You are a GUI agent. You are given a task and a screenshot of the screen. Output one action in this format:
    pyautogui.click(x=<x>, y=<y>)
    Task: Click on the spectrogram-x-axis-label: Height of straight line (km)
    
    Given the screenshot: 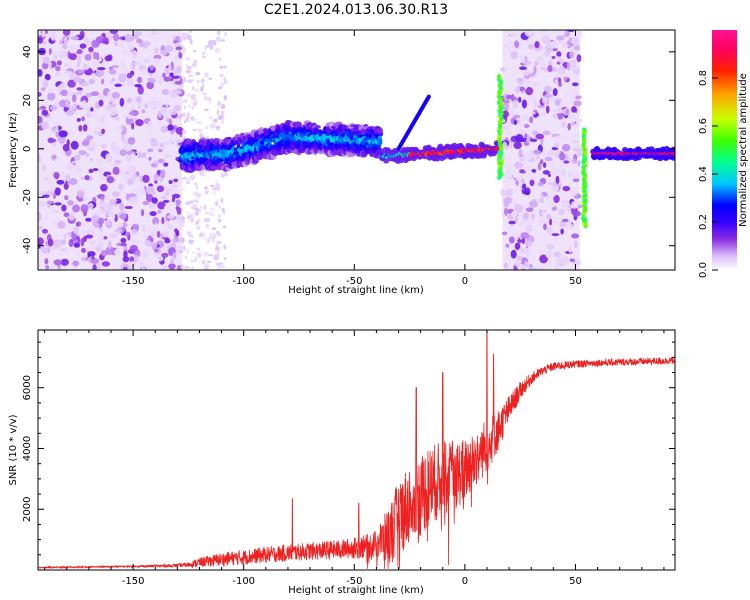 What is the action you would take?
    pyautogui.click(x=356, y=290)
    